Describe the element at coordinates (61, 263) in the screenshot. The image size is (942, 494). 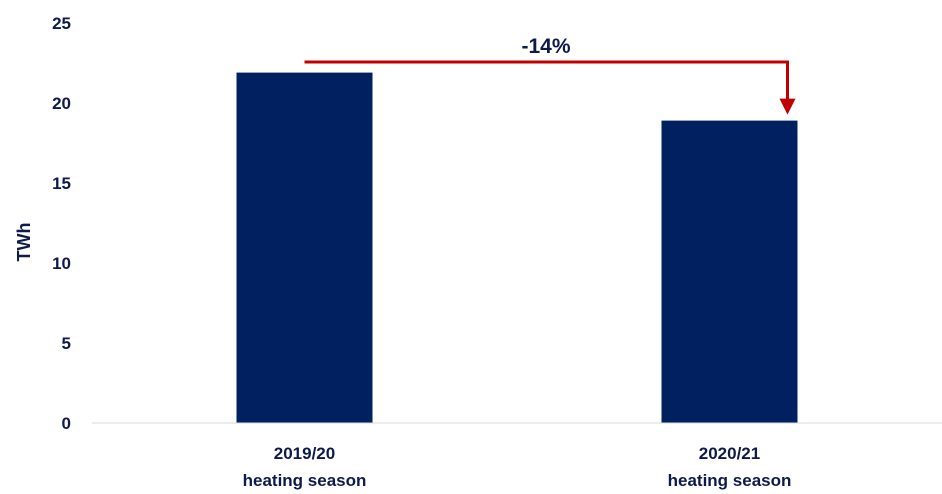
I see `y-tick-label: 10` at that location.